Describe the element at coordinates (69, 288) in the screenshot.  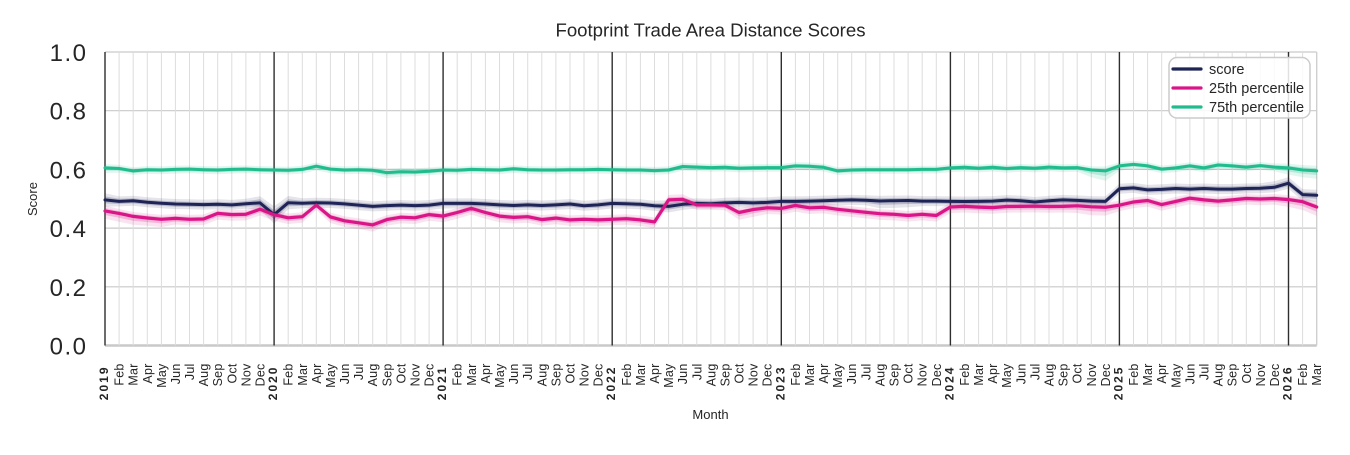
I see `svg-text: 0.2` at that location.